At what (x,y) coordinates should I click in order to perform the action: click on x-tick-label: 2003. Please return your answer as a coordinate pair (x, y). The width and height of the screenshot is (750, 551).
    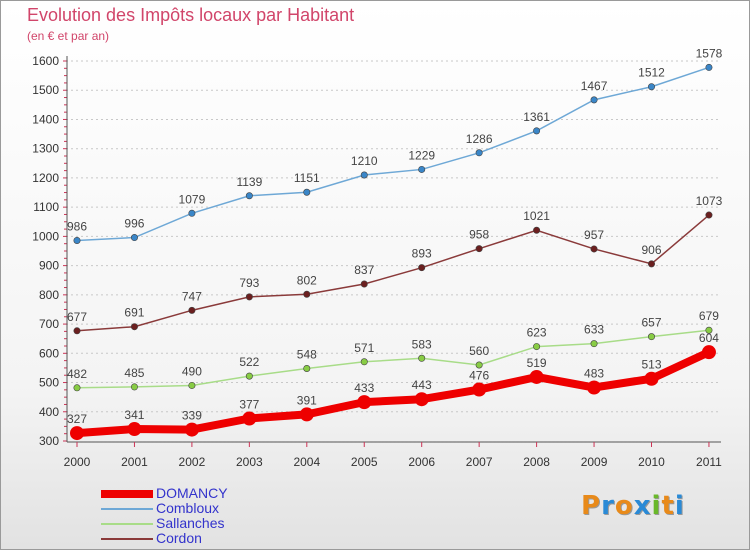
    Looking at the image, I should click on (249, 462).